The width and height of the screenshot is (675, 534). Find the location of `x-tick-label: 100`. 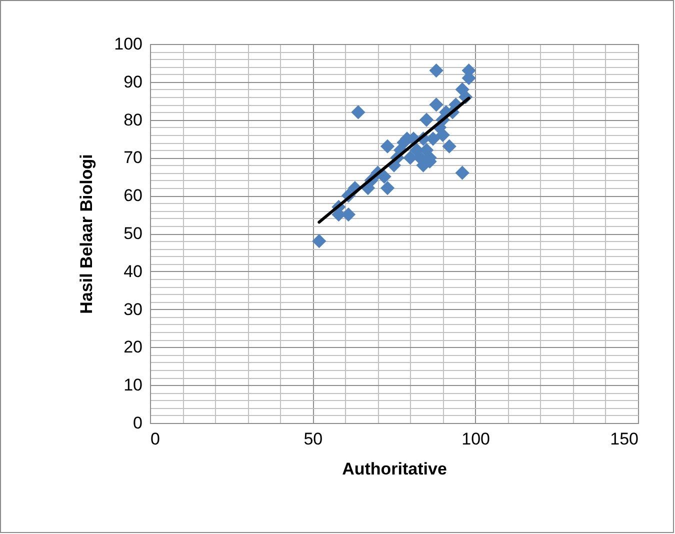

x-tick-label: 100 is located at coordinates (476, 439).